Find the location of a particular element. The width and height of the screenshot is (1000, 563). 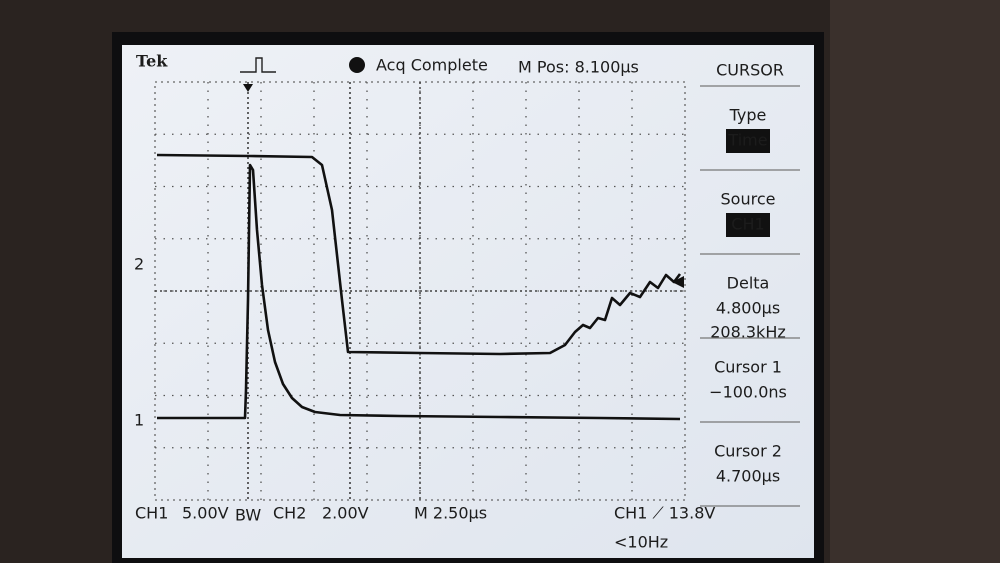

trigger-position-marker is located at coordinates (248, 88).